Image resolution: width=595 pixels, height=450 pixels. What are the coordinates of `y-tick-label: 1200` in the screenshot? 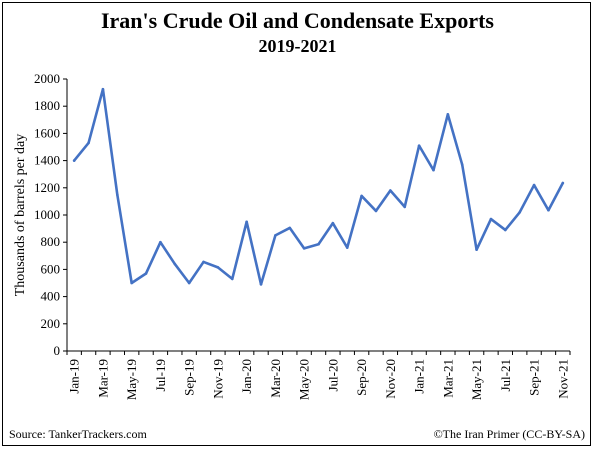 It's located at (47, 187).